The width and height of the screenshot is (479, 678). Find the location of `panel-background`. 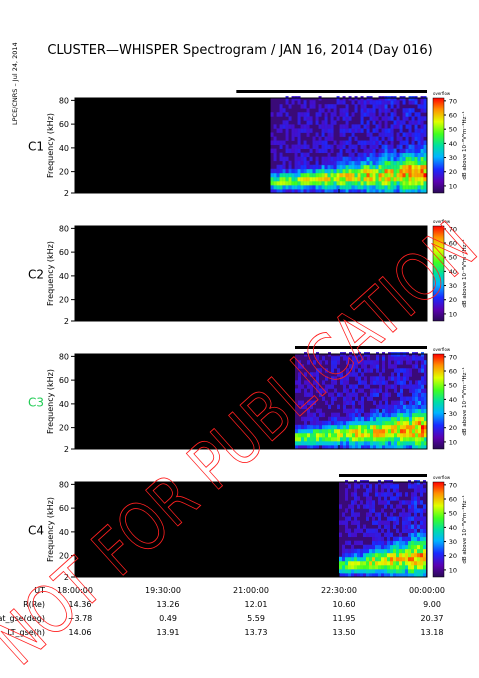

panel-background is located at coordinates (251, 273).